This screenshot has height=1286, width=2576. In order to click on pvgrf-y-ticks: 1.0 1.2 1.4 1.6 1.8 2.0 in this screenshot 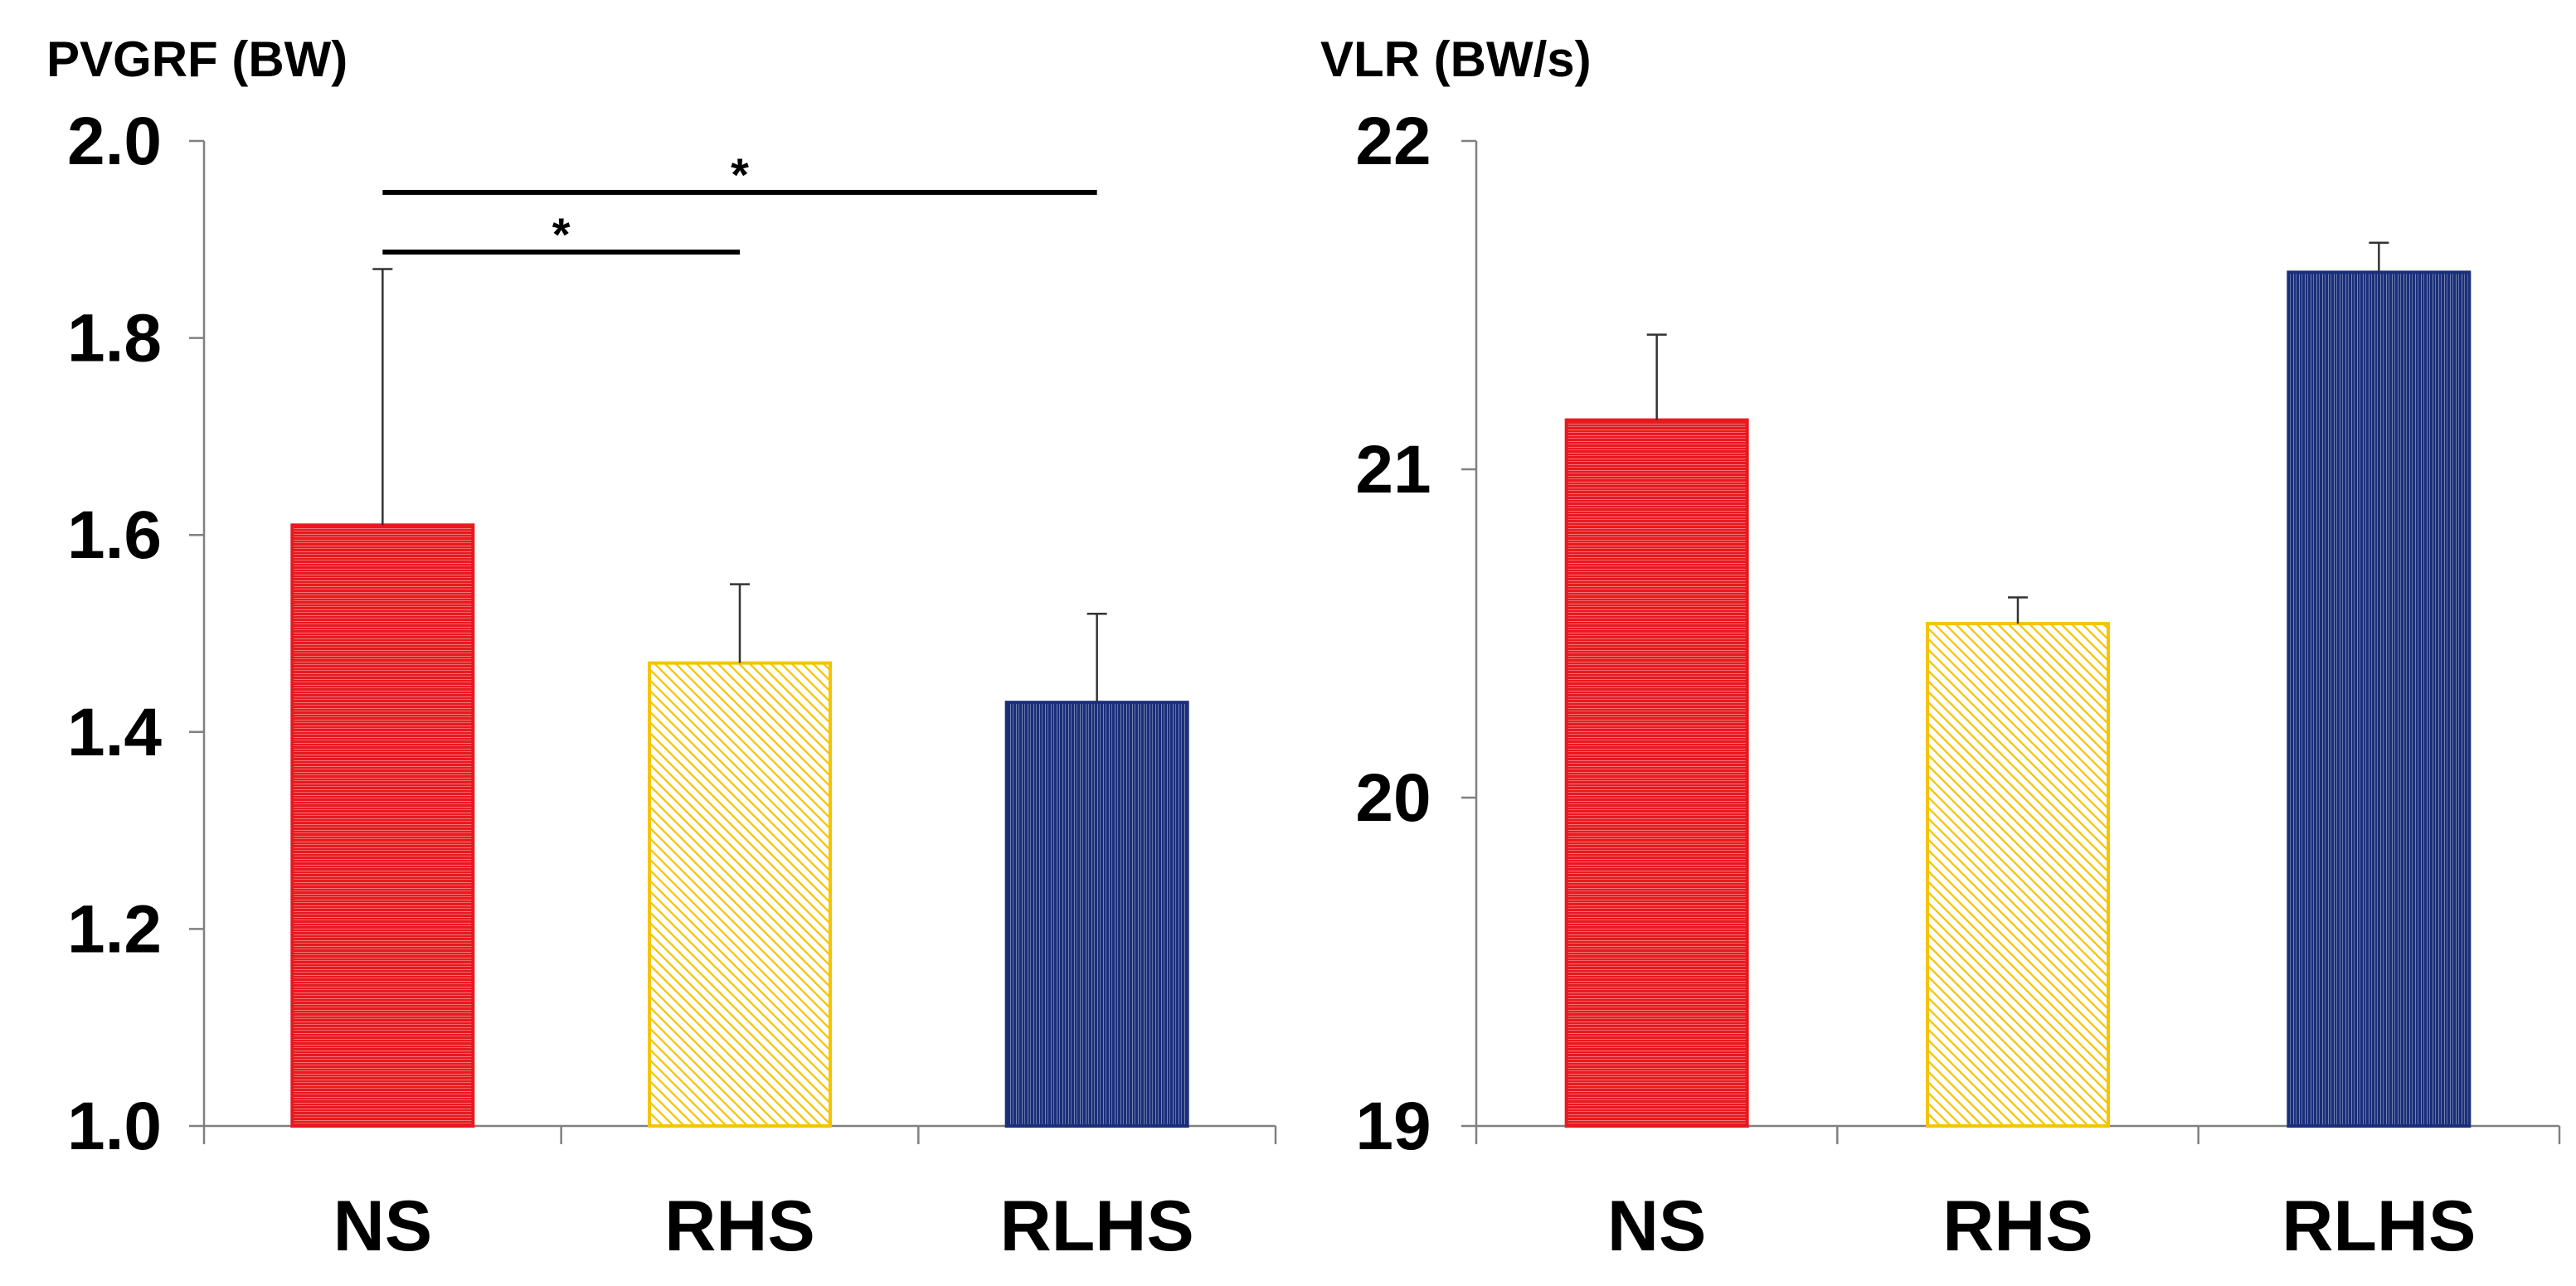, I will do `click(115, 634)`.